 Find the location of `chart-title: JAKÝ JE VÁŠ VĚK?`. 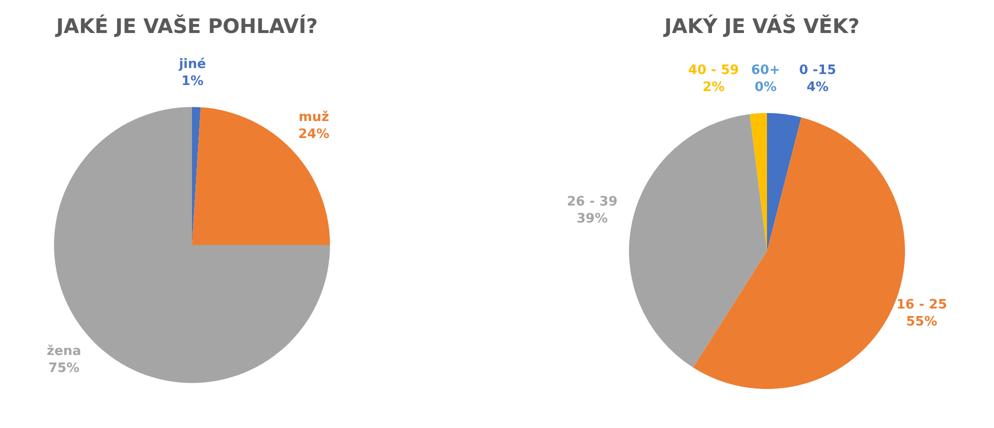

chart-title: JAKÝ JE VÁŠ VĚK? is located at coordinates (761, 26).